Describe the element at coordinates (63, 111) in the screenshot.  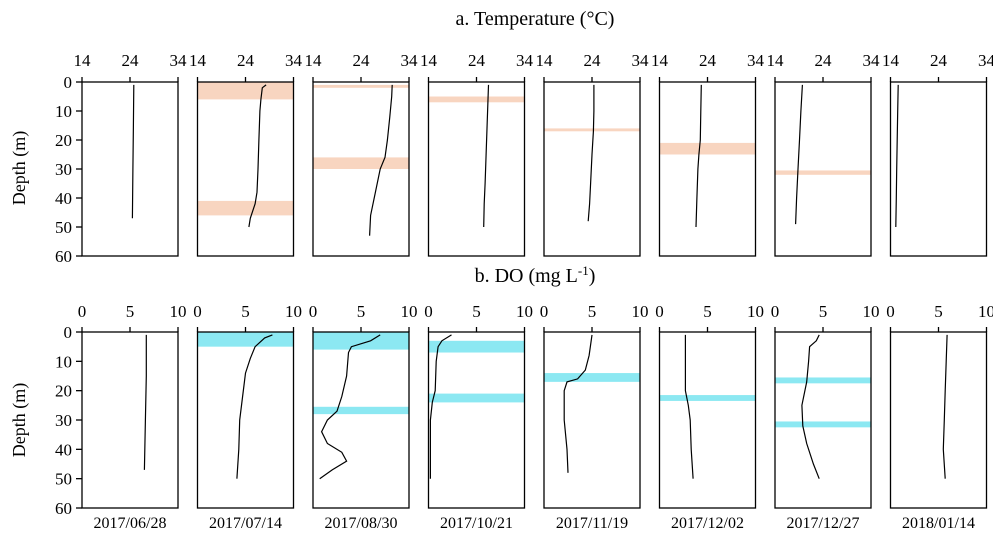
I see `depth-tick-label: 10` at that location.